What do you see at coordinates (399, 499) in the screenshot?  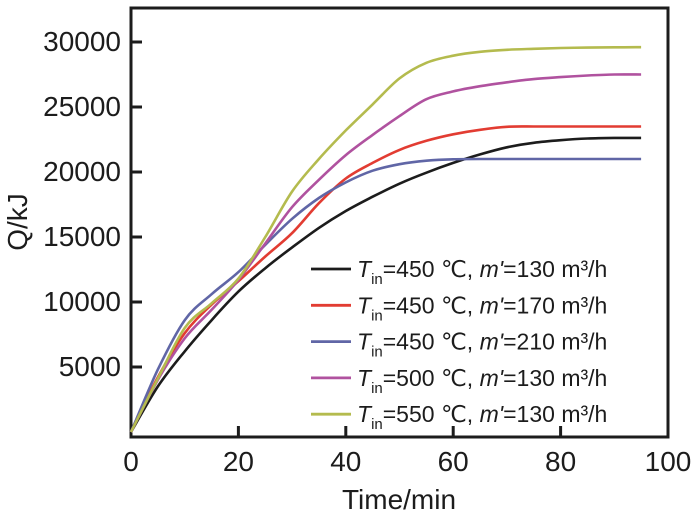 I see `x-axis-title: Time/min` at bounding box center [399, 499].